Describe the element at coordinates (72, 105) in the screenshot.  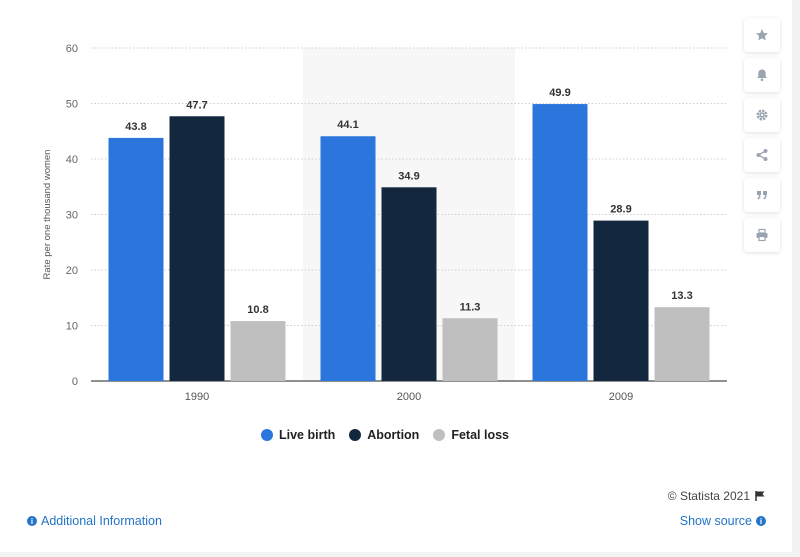
I see `y-tick-label: 50` at that location.